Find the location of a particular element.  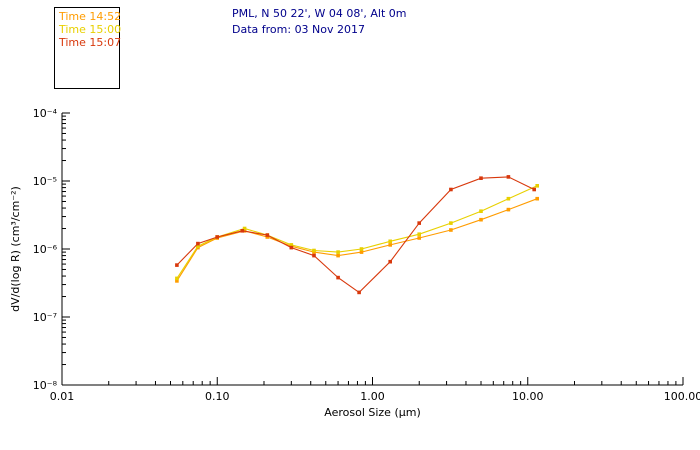

svg-text: 1.00 is located at coordinates (372, 396).